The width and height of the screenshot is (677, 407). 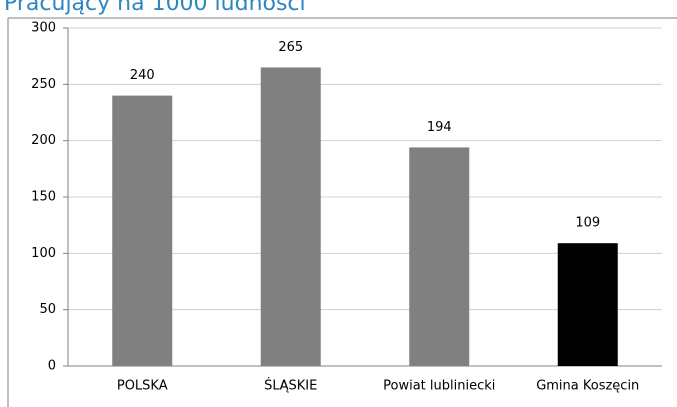 I want to click on x-tick-label: Gmina Koszęcin, so click(x=587, y=386).